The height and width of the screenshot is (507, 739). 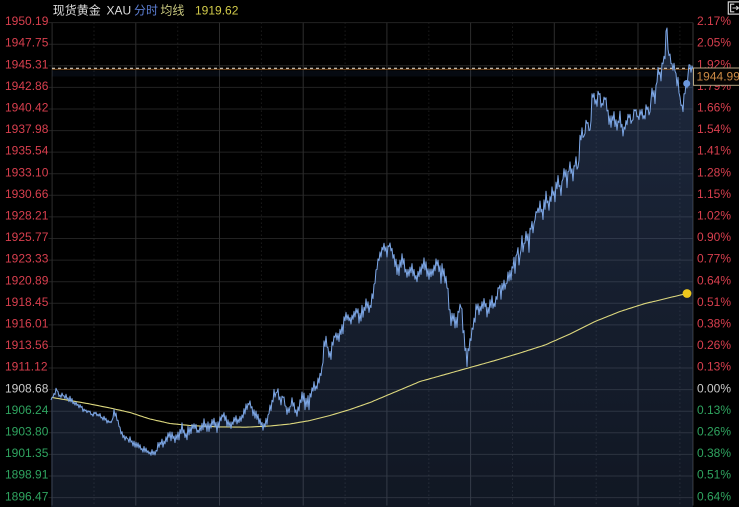 I want to click on svg-text: 均线, so click(x=172, y=11).